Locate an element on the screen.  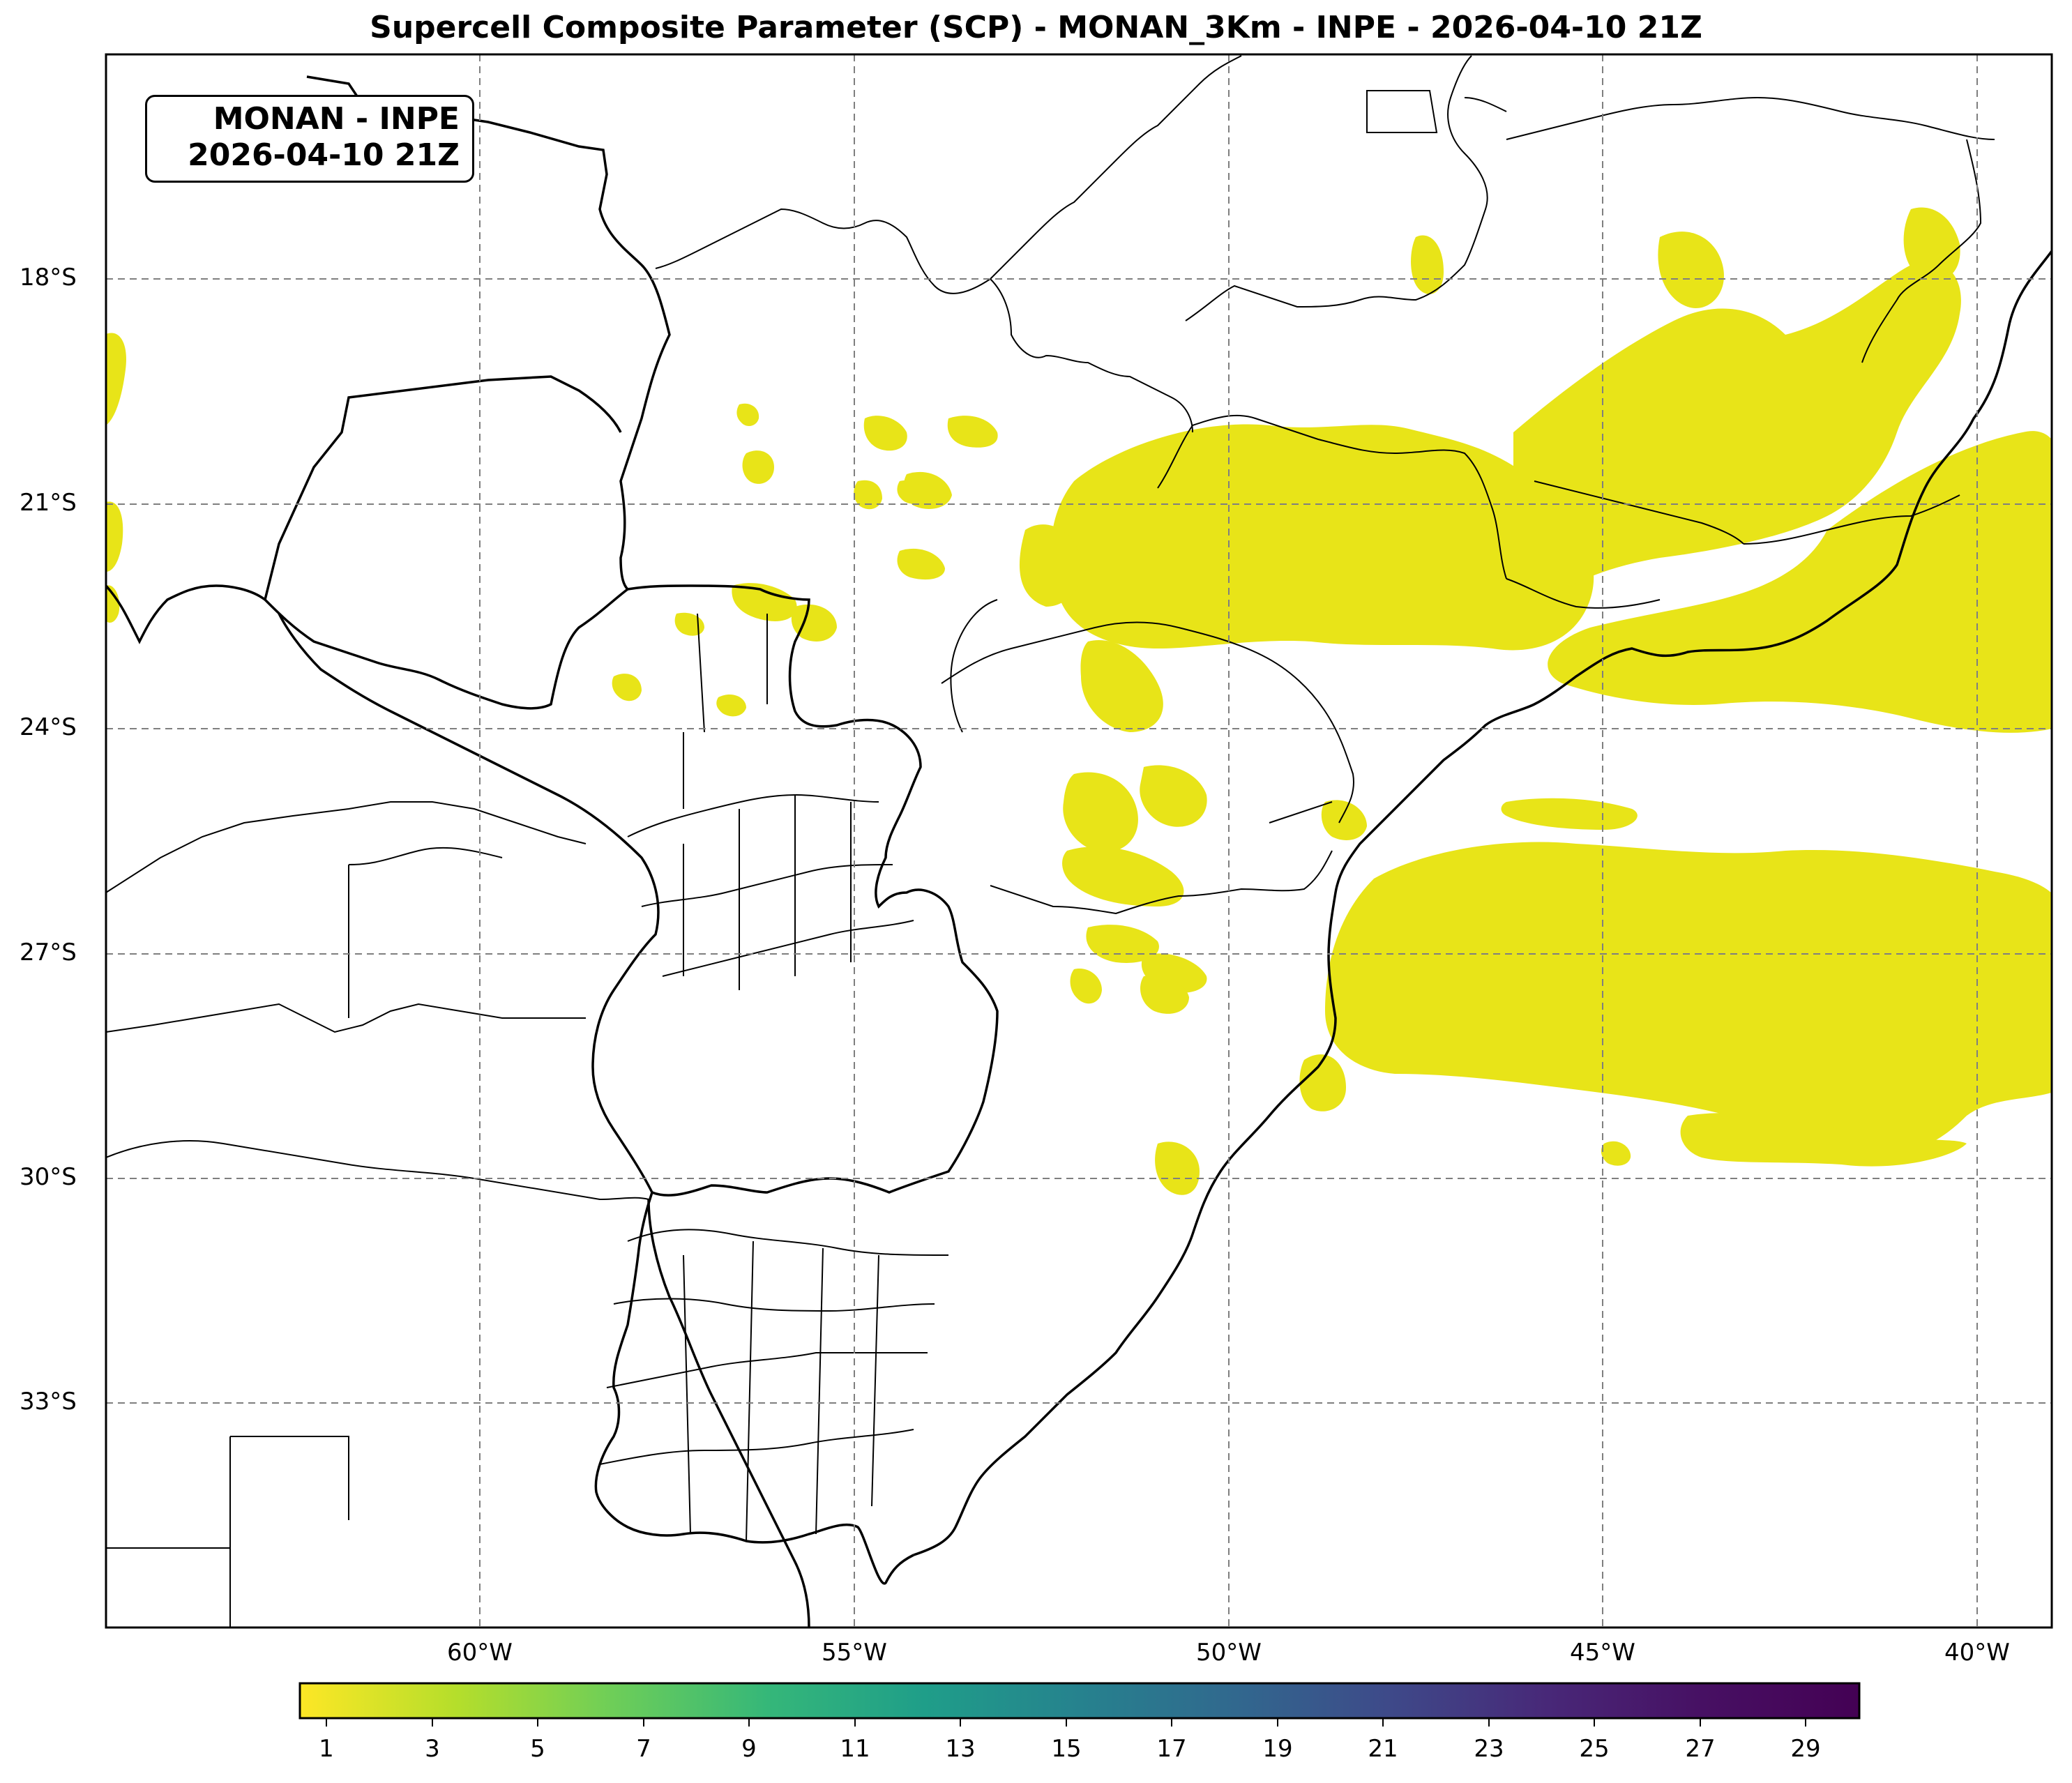
lat-label-27s: 27°S is located at coordinates (48, 952).